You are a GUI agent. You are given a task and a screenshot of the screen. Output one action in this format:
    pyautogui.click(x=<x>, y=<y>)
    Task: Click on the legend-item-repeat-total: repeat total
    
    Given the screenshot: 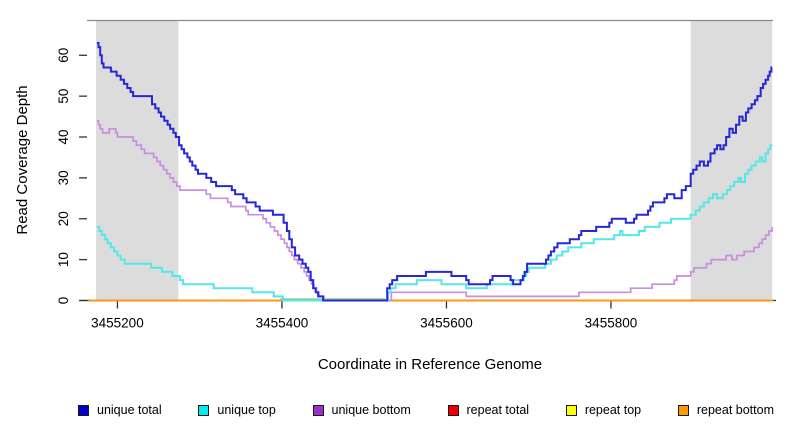 What is the action you would take?
    pyautogui.click(x=488, y=410)
    